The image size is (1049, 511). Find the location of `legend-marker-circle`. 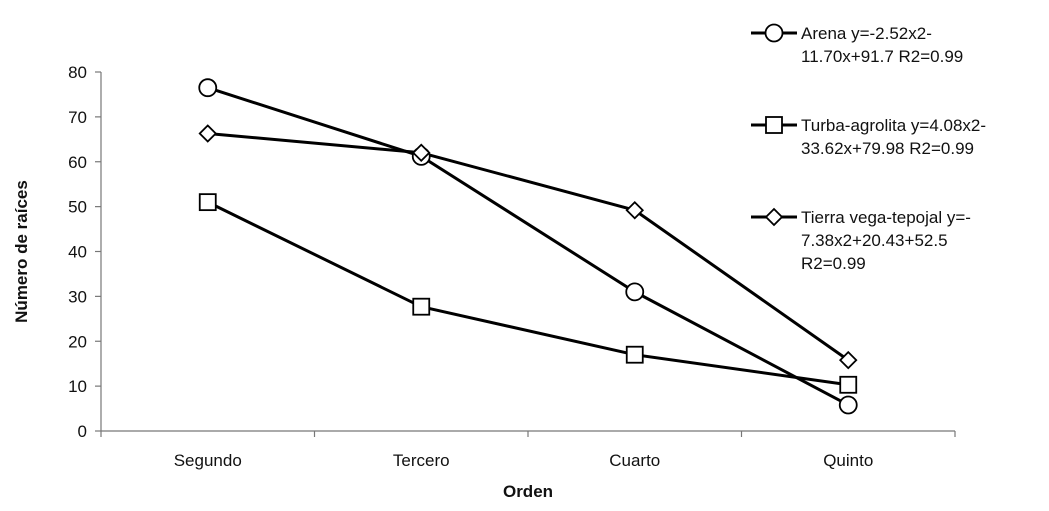

legend-marker-circle is located at coordinates (774, 33).